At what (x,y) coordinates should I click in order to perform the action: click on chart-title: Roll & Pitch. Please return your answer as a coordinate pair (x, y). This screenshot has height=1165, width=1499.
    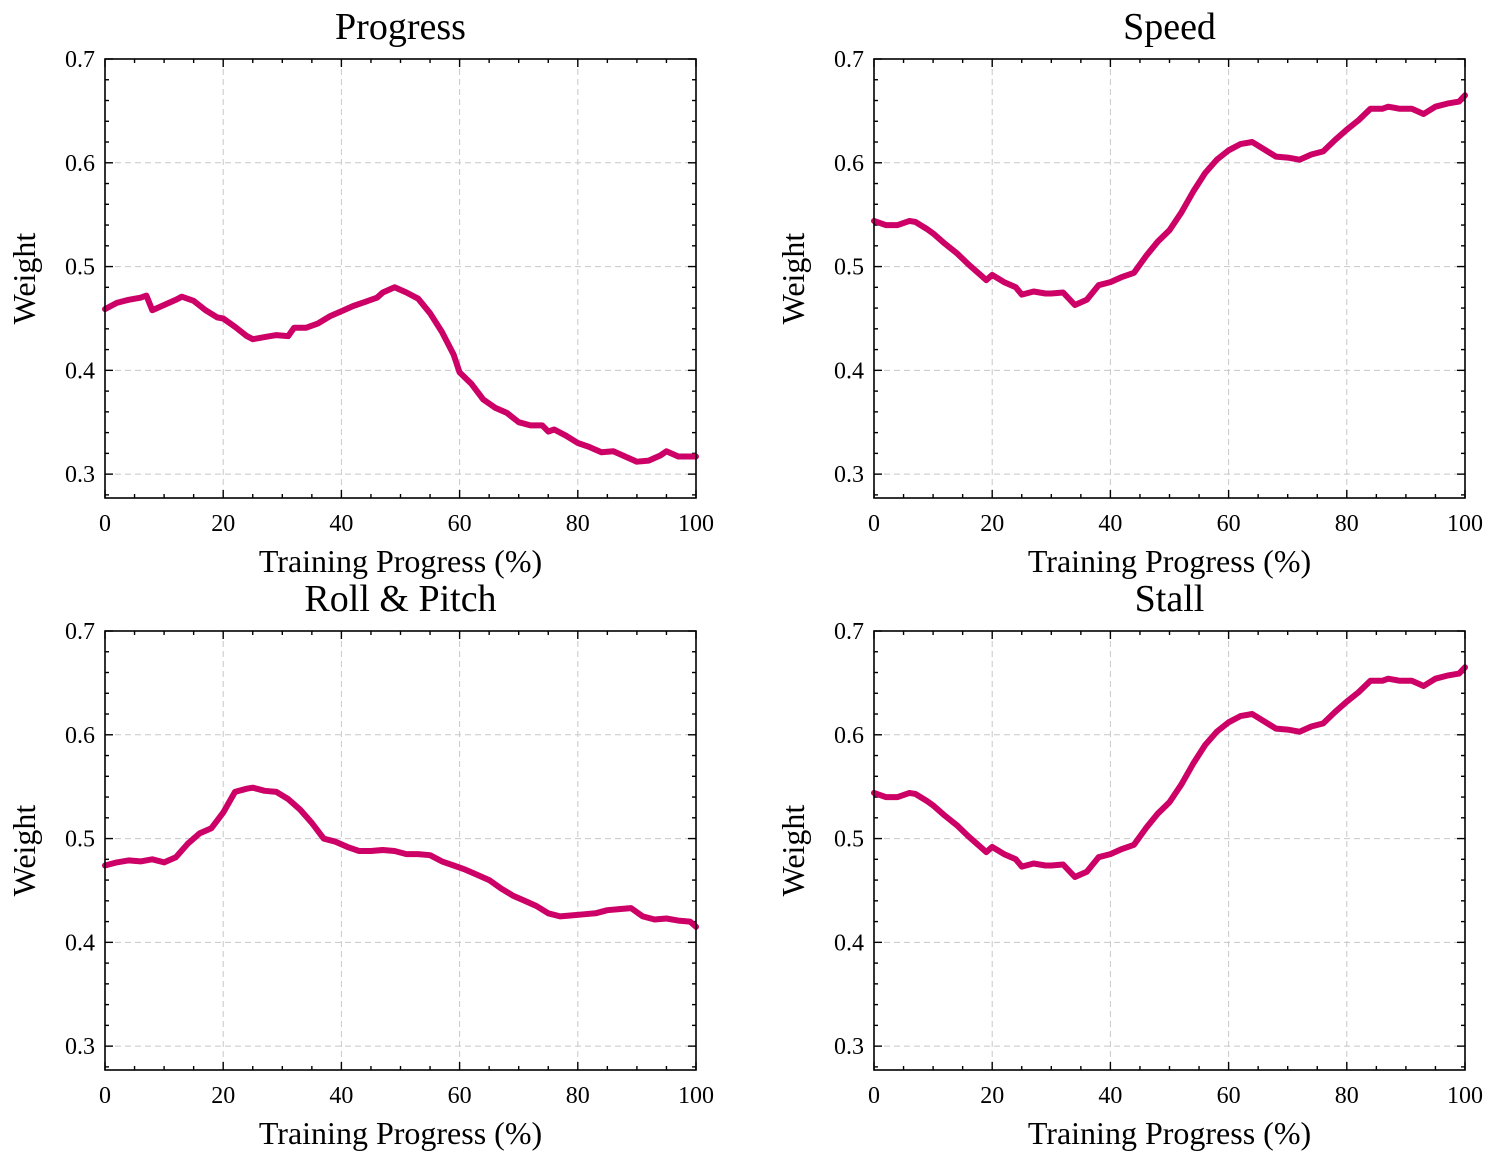
    Looking at the image, I should click on (400, 599).